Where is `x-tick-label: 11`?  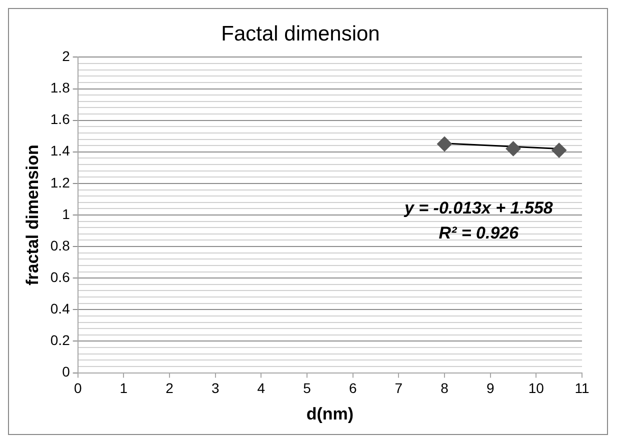 x-tick-label: 11 is located at coordinates (582, 388).